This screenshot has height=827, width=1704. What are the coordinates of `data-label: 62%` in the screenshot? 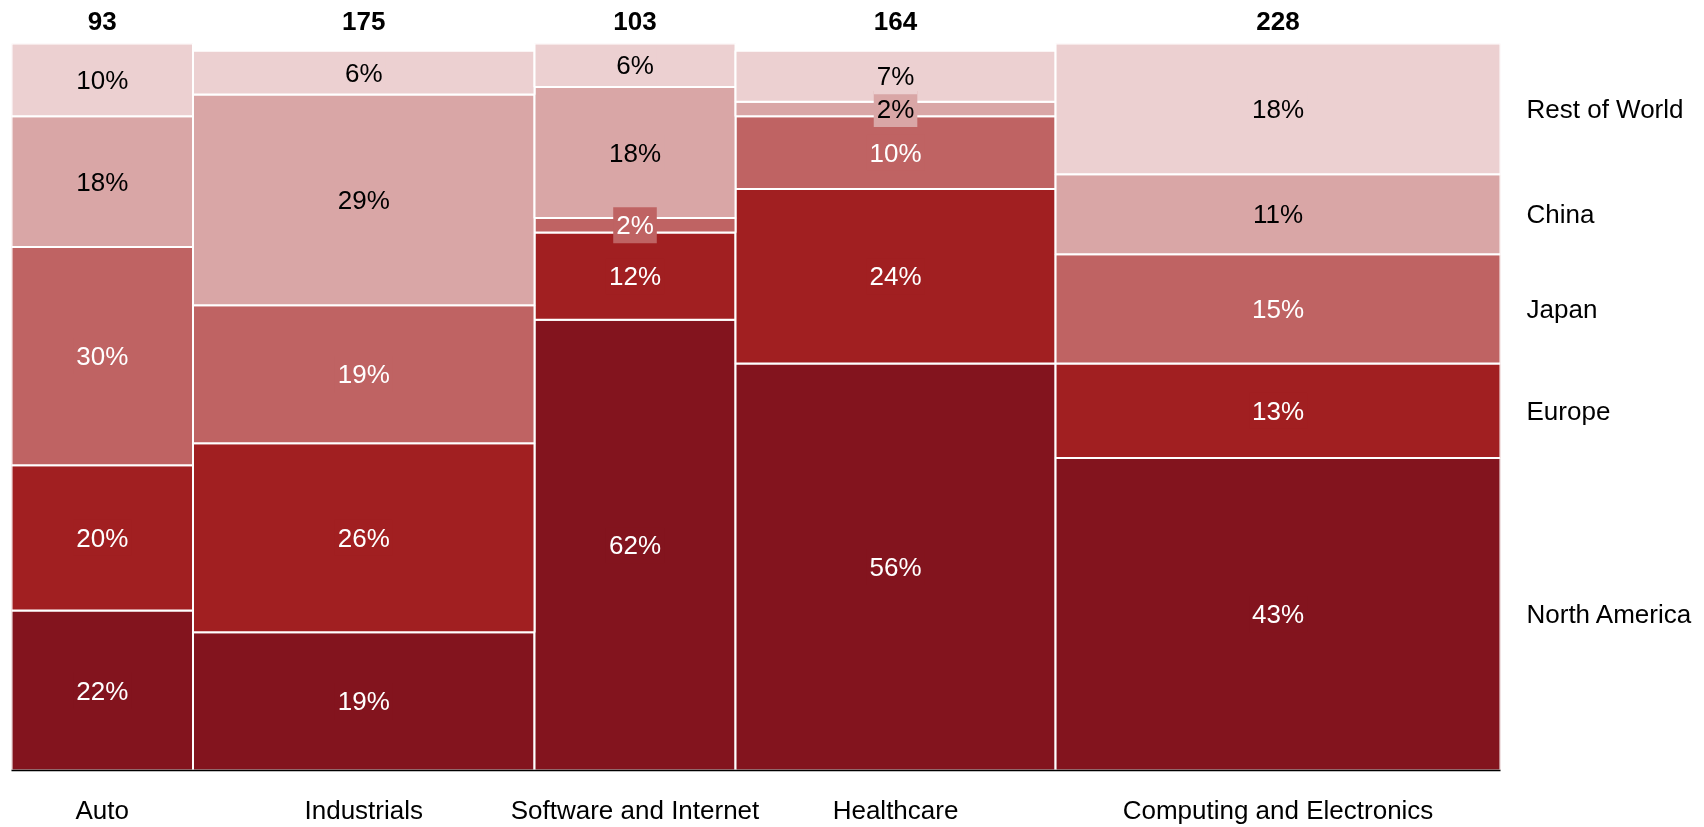 It's located at (635, 545).